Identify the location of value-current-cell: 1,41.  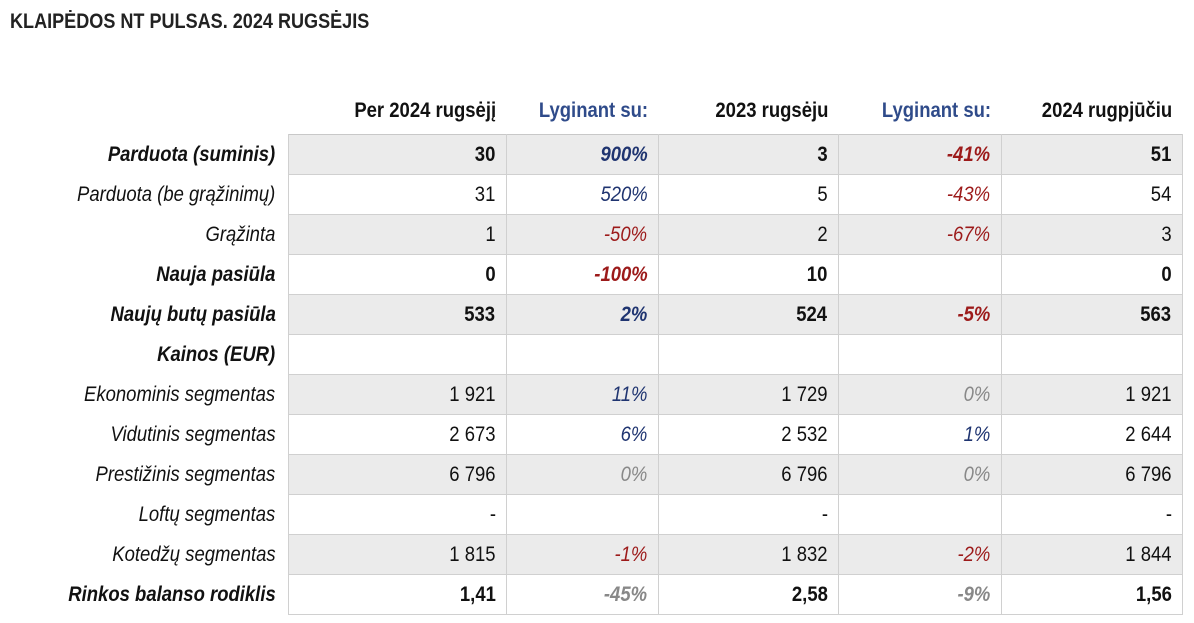
(397, 594).